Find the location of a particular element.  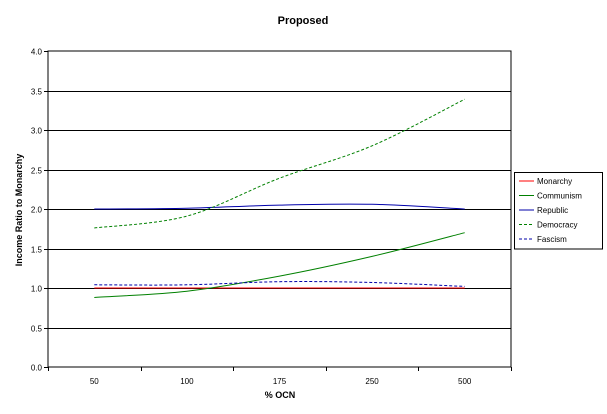

y-axis-label: Income Ratio to Monarchy is located at coordinates (19, 210).